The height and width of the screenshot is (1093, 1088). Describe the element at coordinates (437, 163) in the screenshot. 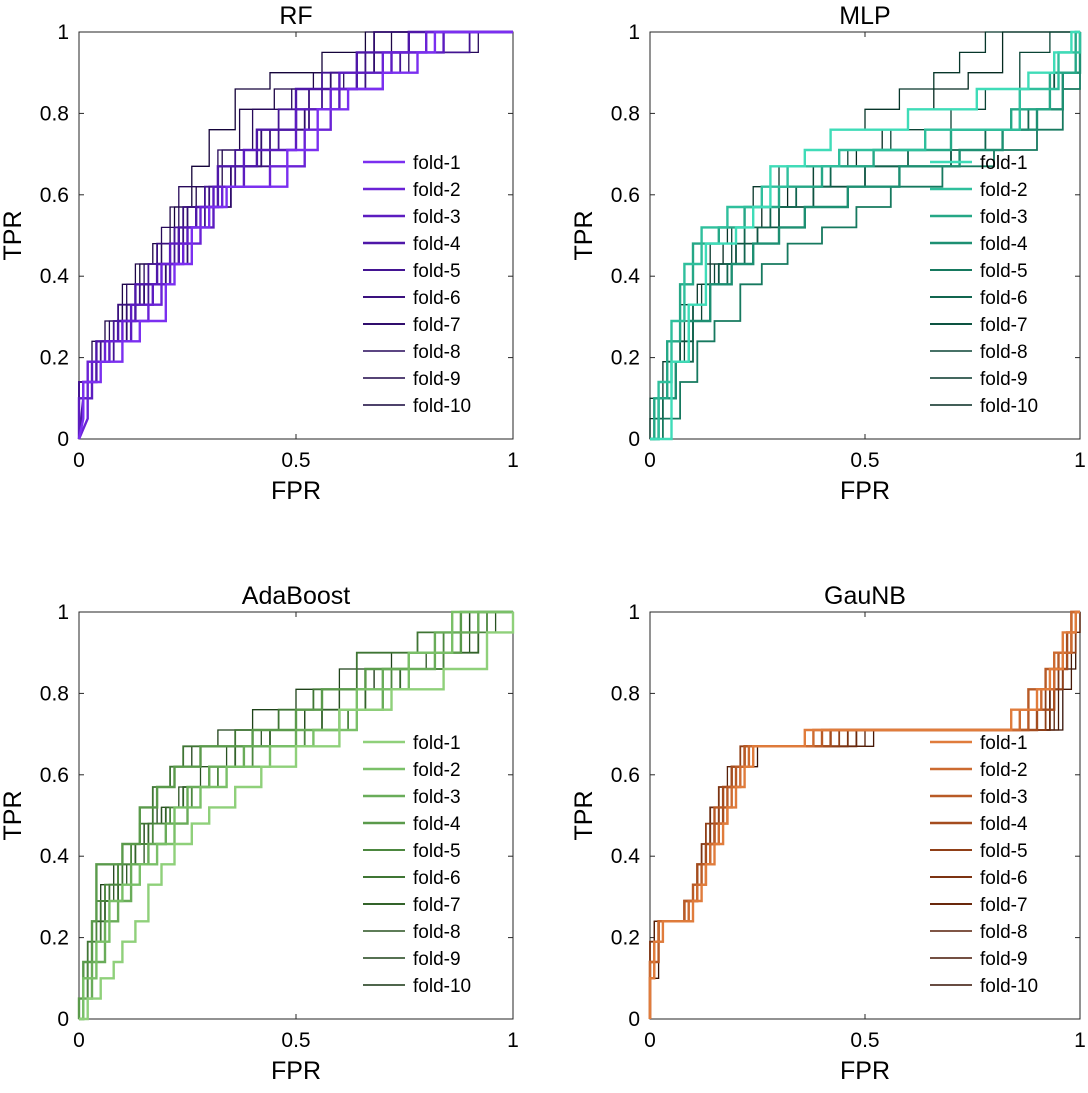

I see `rf-legend-label-fold-1: fold-1` at that location.